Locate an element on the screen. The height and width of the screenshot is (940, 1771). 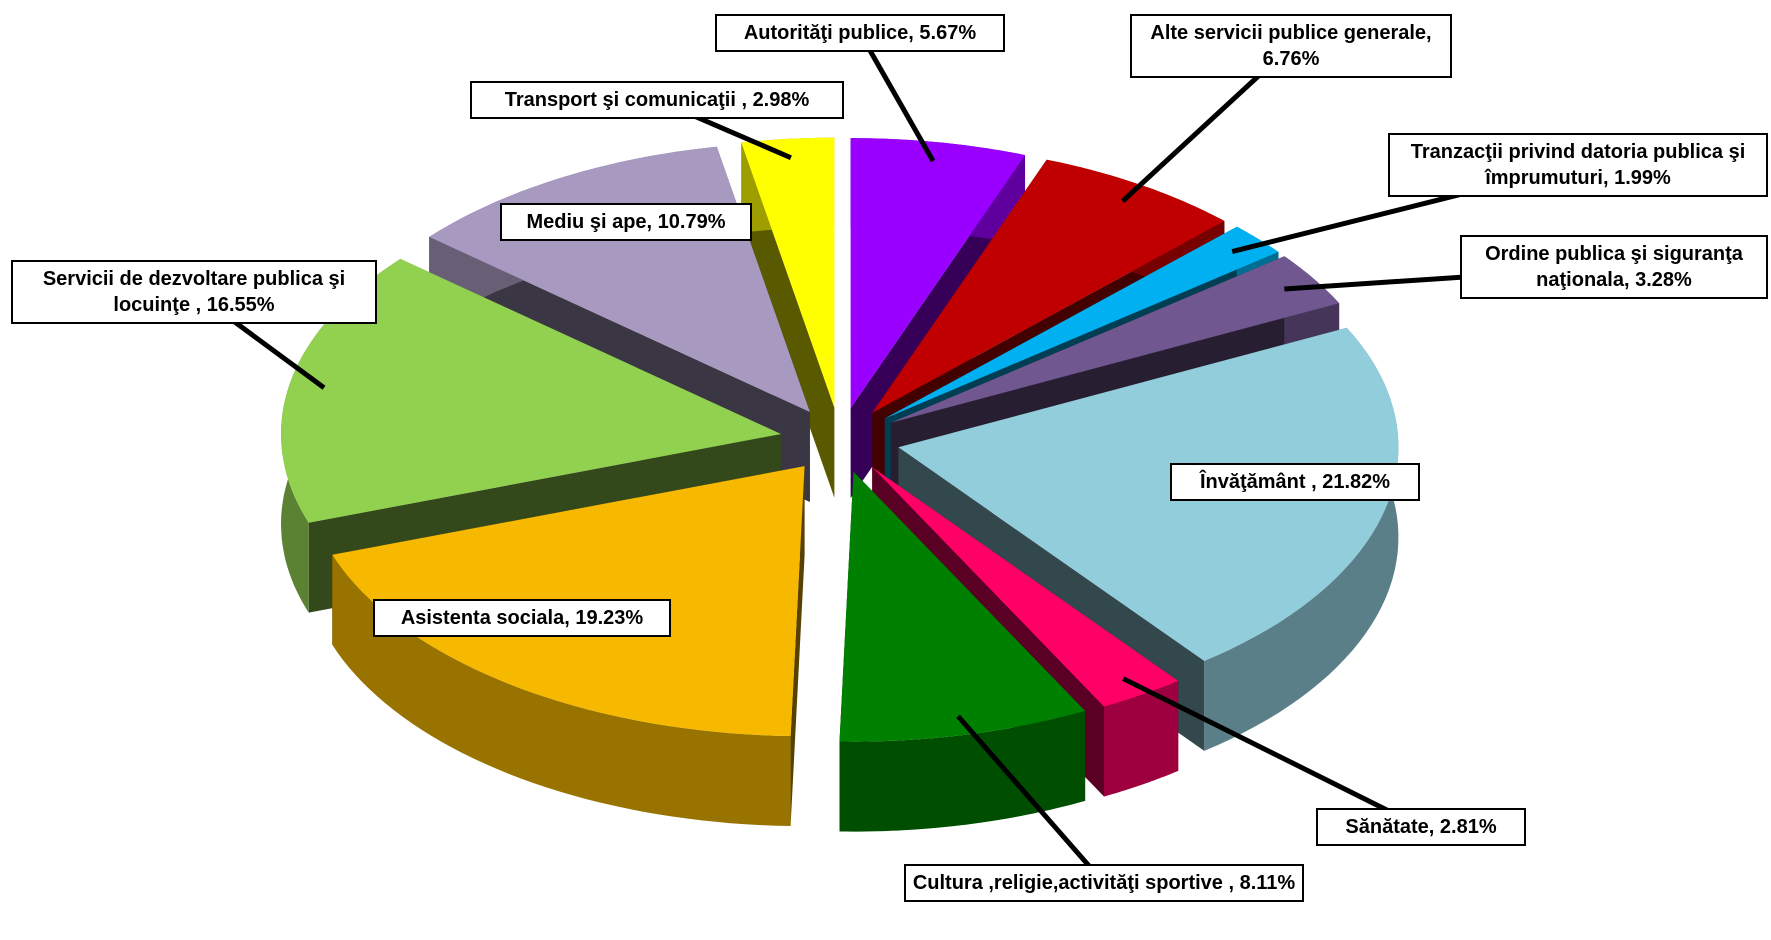
label-value: 3.28% is located at coordinates (1663, 280).